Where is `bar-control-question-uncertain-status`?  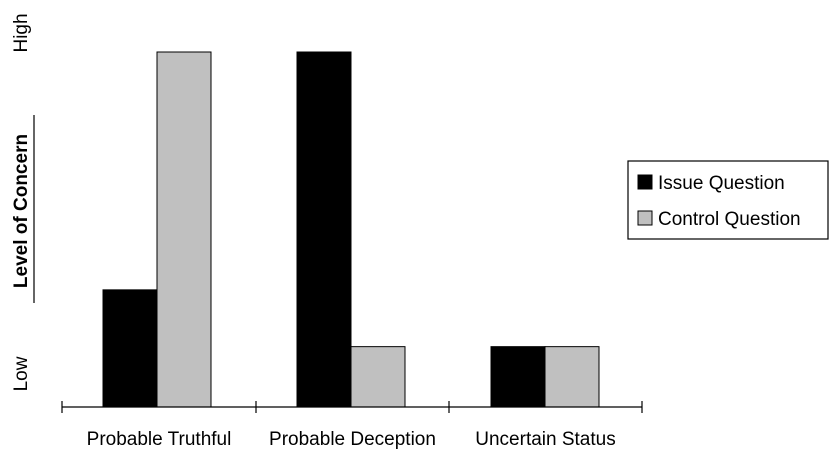 bar-control-question-uncertain-status is located at coordinates (572, 377).